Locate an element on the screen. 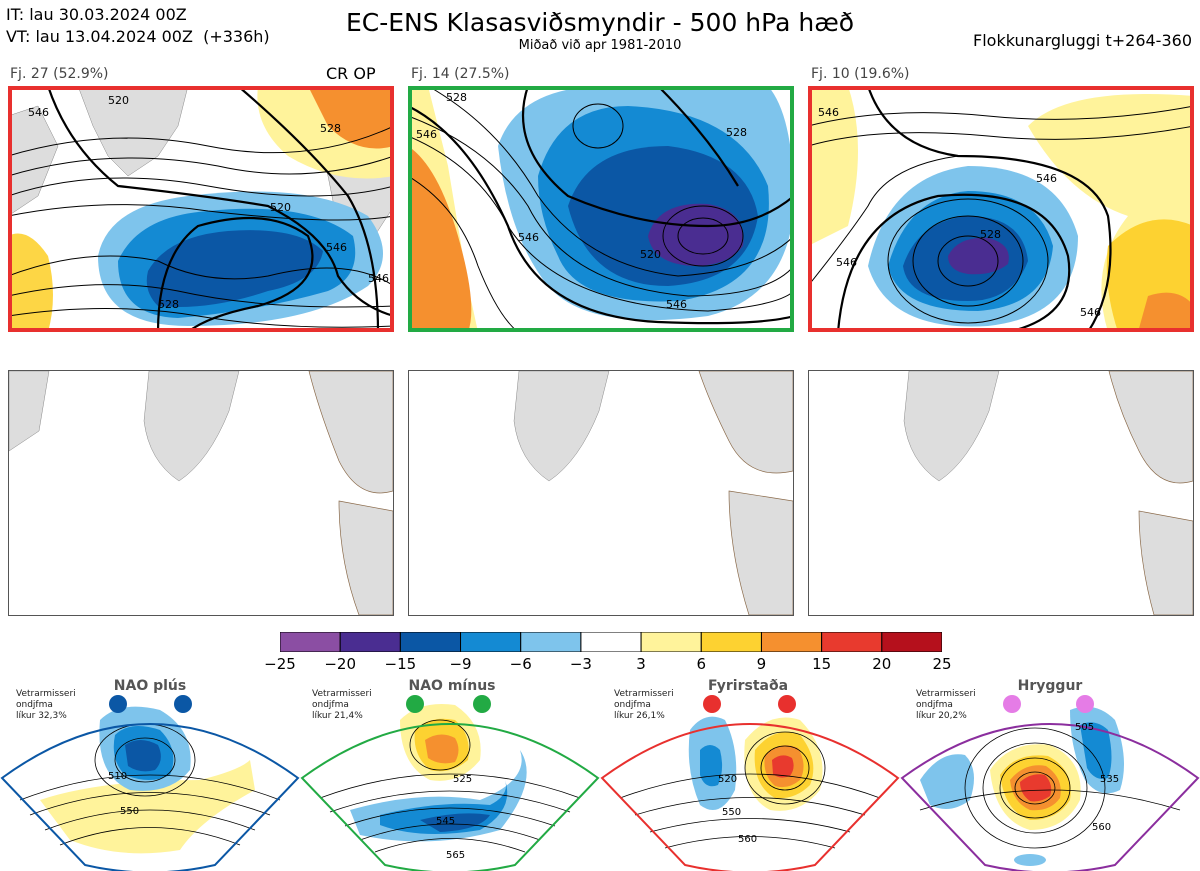  regime-contour-label: 525 is located at coordinates (462, 779).